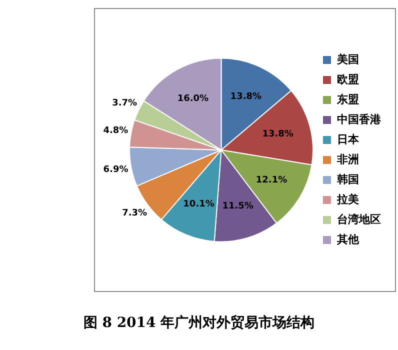 The image size is (398, 350). Describe the element at coordinates (359, 119) in the screenshot. I see `legend-label: 中国香港` at that location.